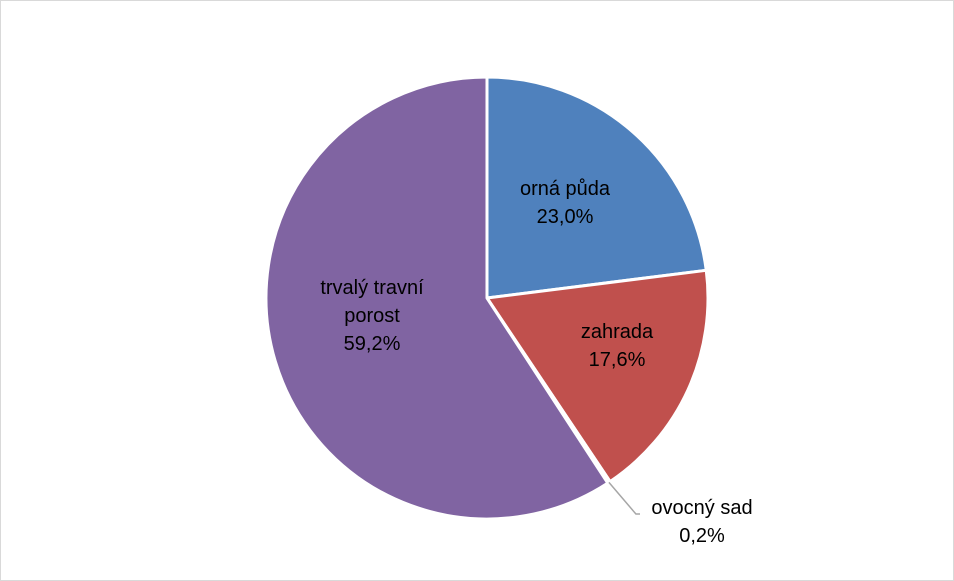 The width and height of the screenshot is (954, 581). What do you see at coordinates (372, 288) in the screenshot?
I see `data-label-category: trvalý travní` at bounding box center [372, 288].